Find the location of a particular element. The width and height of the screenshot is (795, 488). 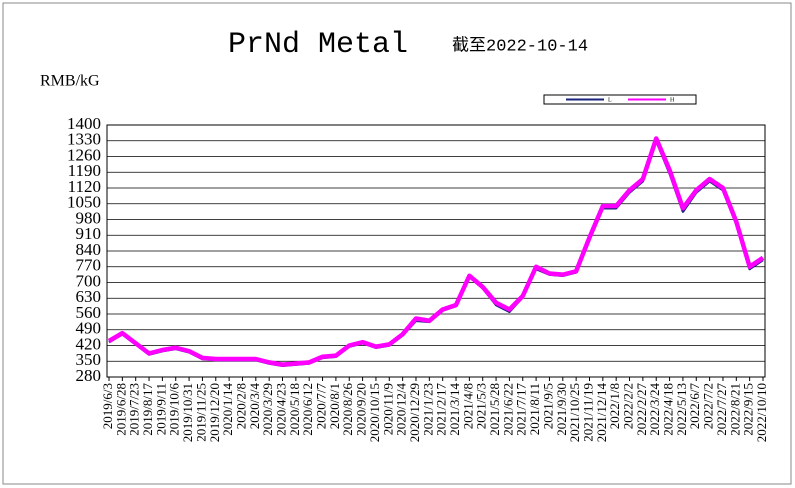

x-tick-label: 2021/3/14 is located at coordinates (454, 409).